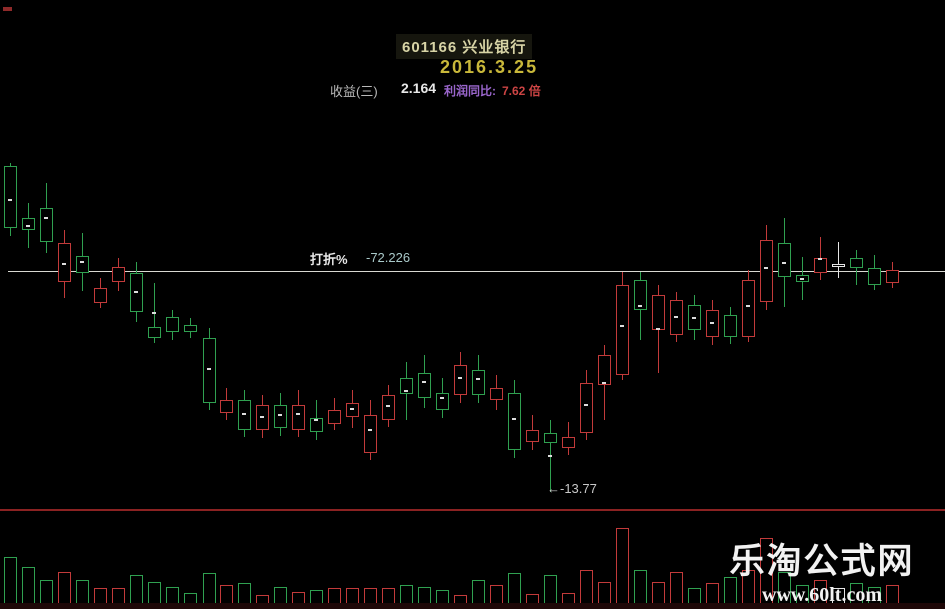  I want to click on chart-date: 2016.3.25, so click(489, 67).